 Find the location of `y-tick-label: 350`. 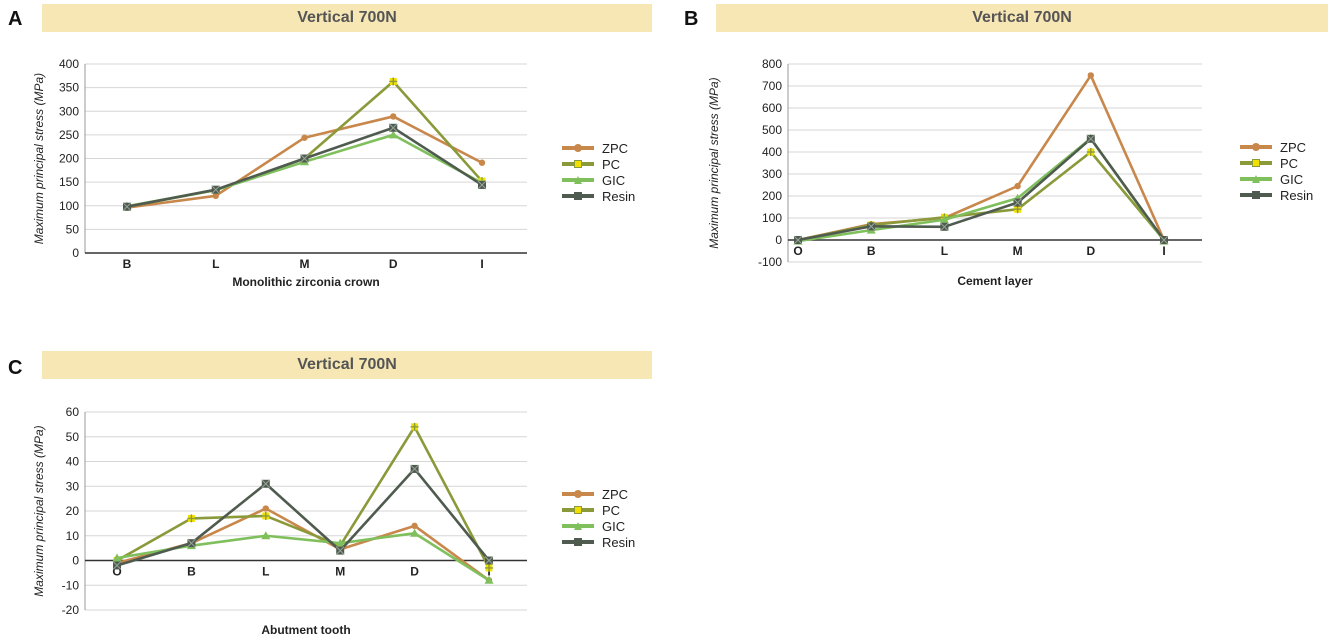

y-tick-label: 350 is located at coordinates (69, 88).